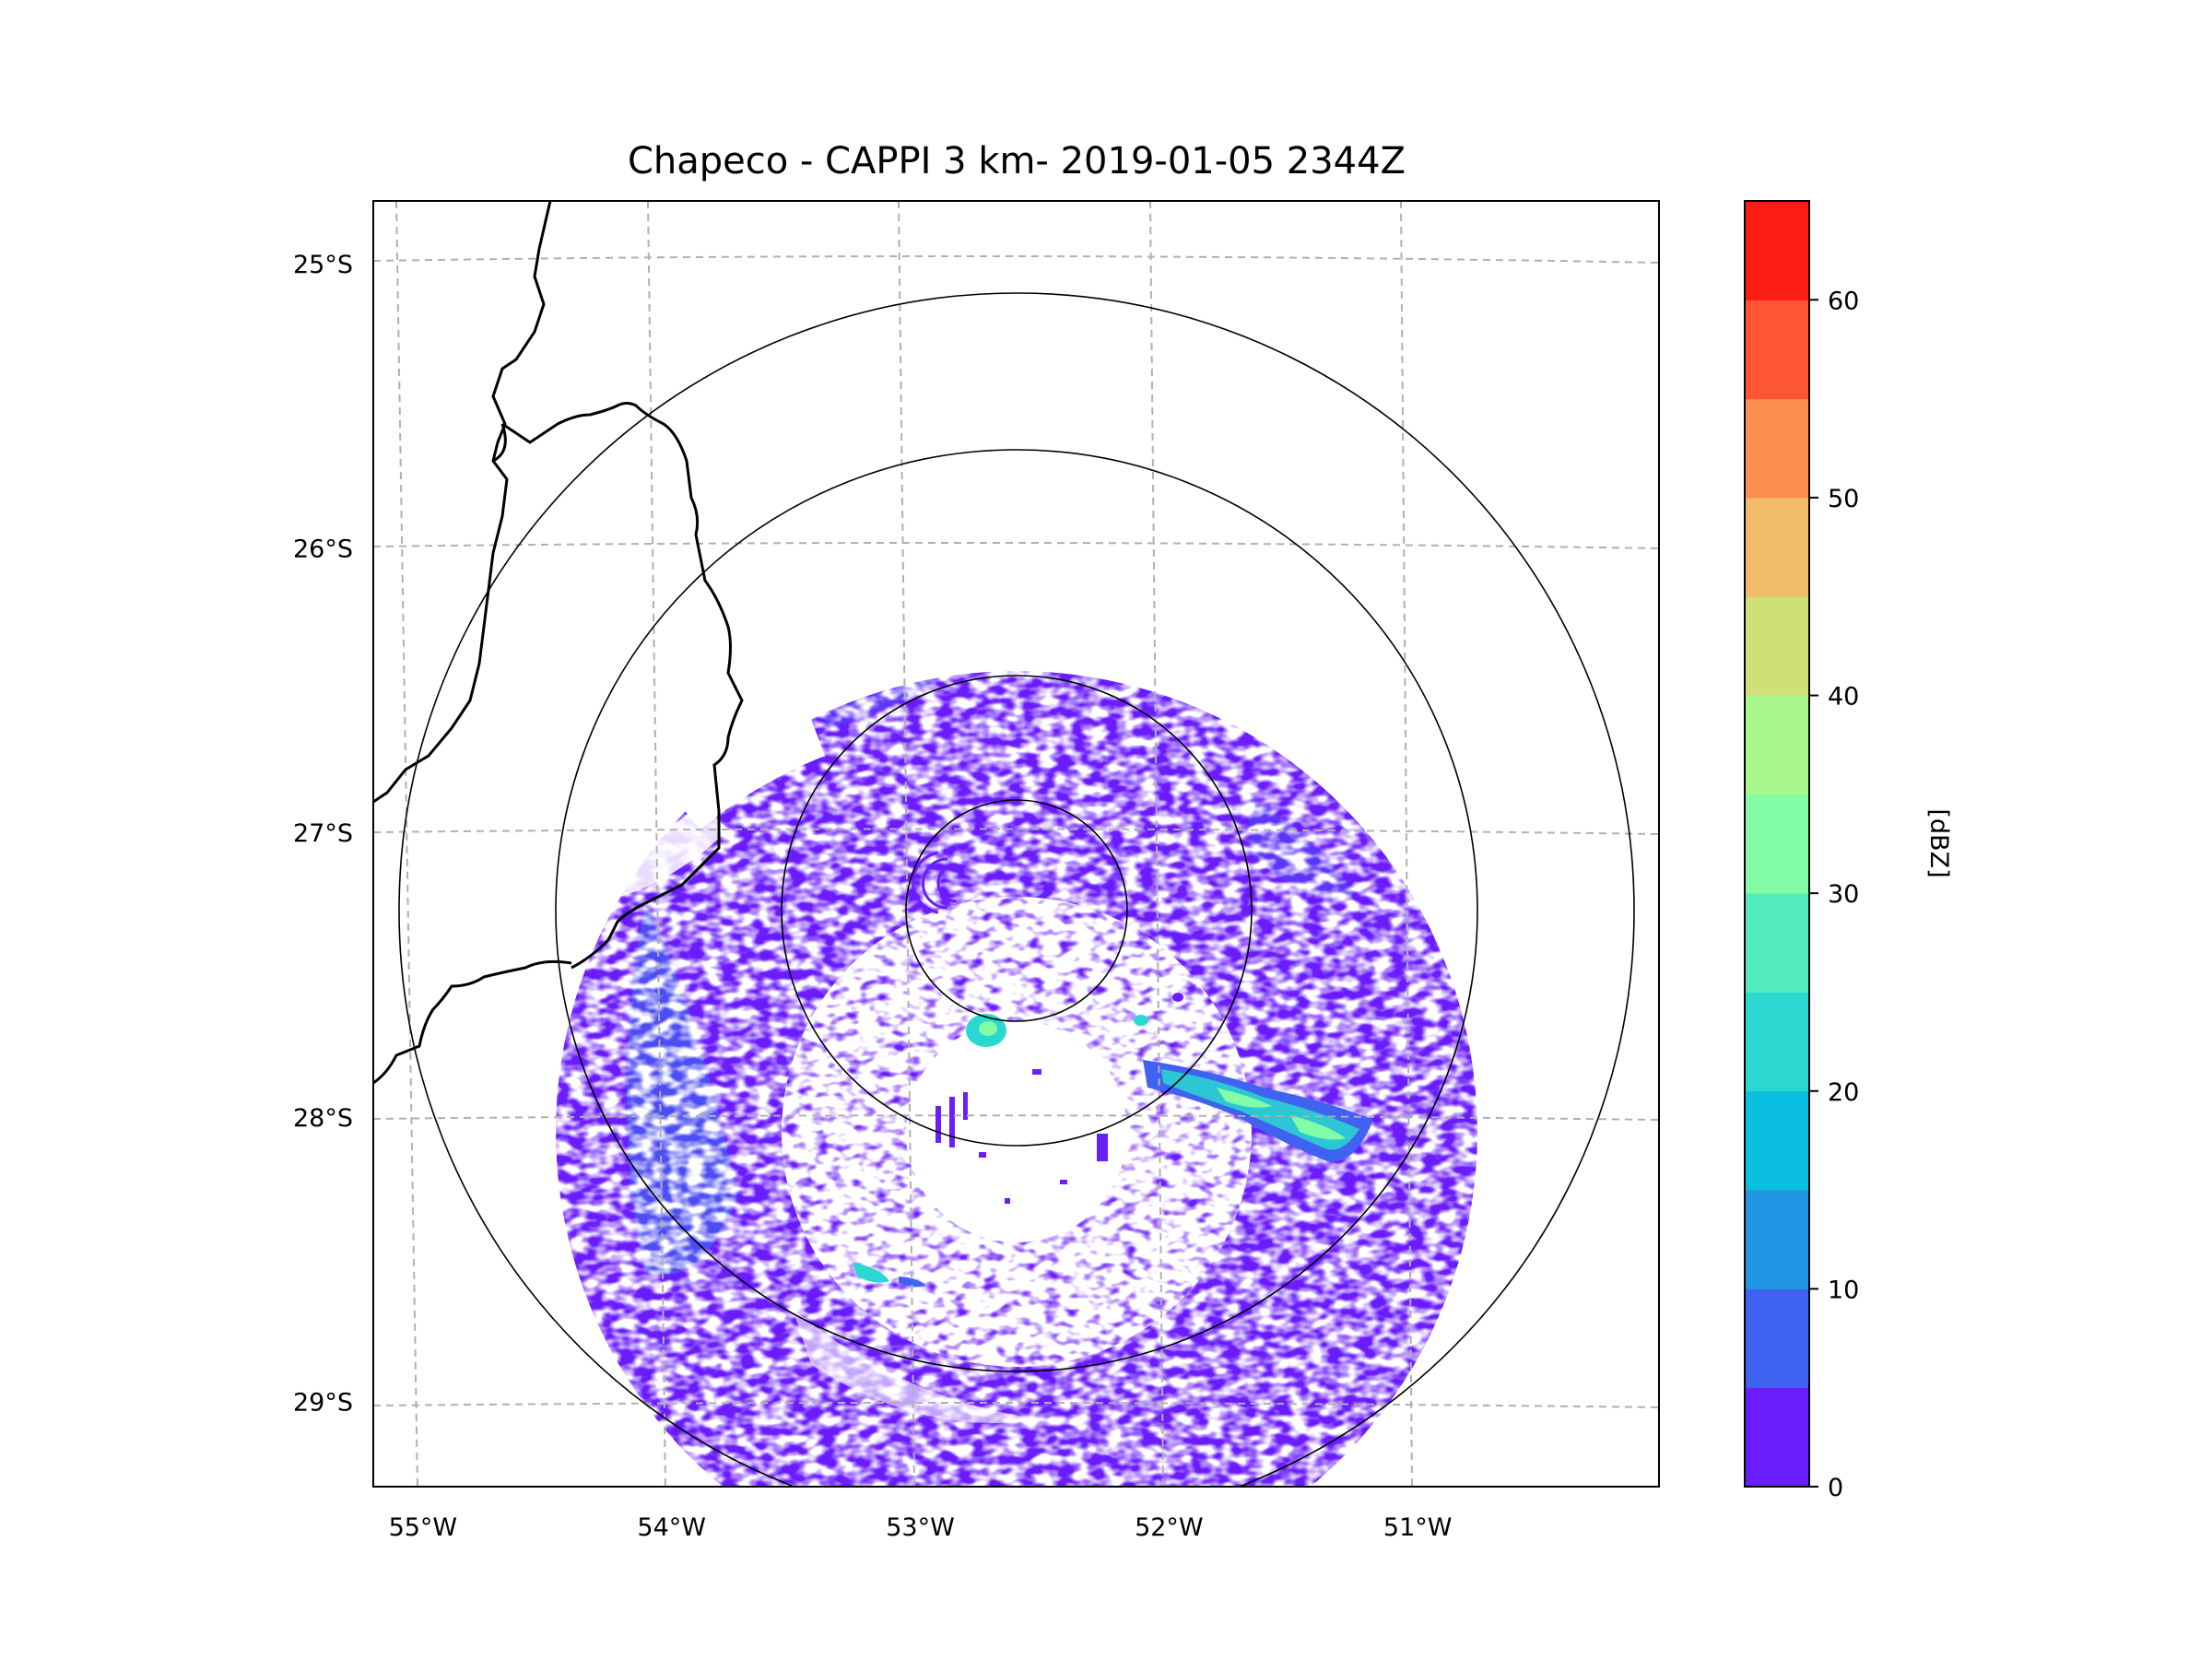  What do you see at coordinates (1074, 1020) in the screenshot?
I see `southern-cell` at bounding box center [1074, 1020].